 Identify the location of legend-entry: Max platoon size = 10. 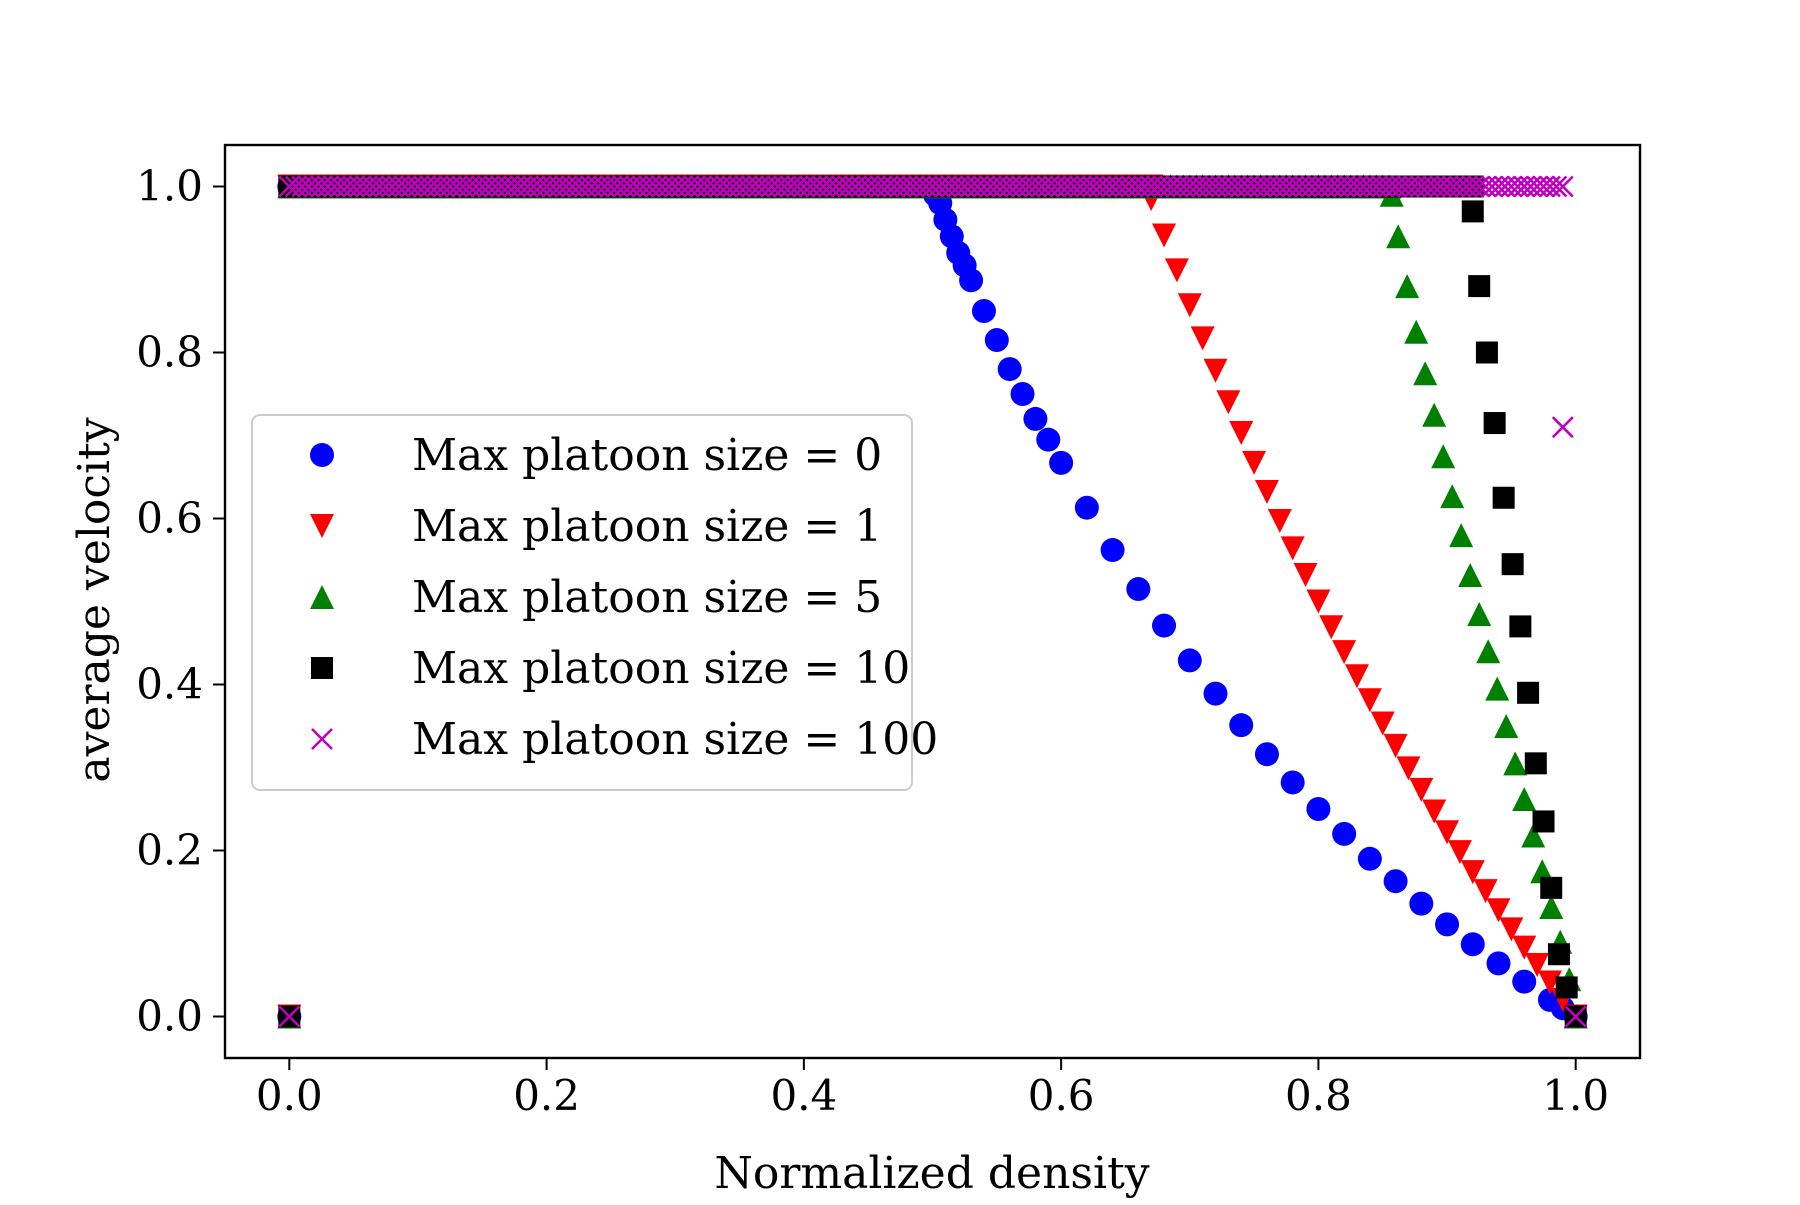
(610, 668).